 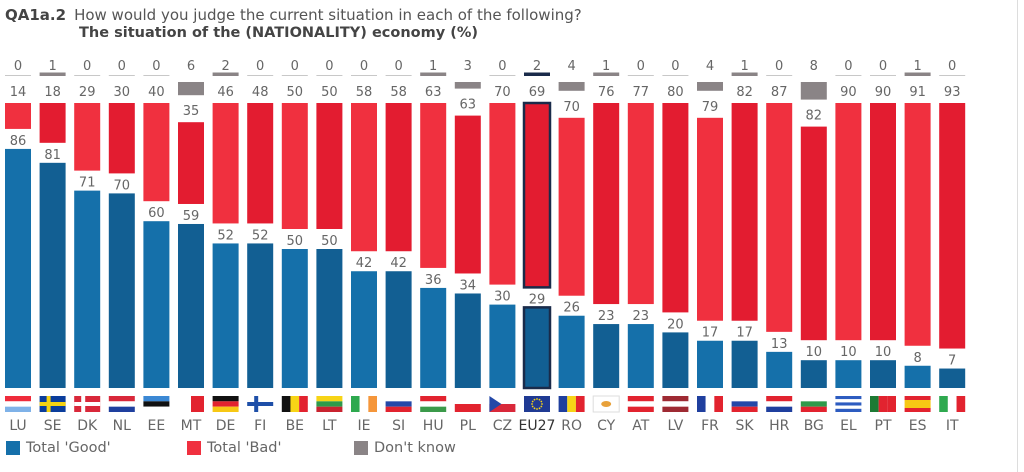 What do you see at coordinates (640, 426) in the screenshot?
I see `country-label-at: AT` at bounding box center [640, 426].